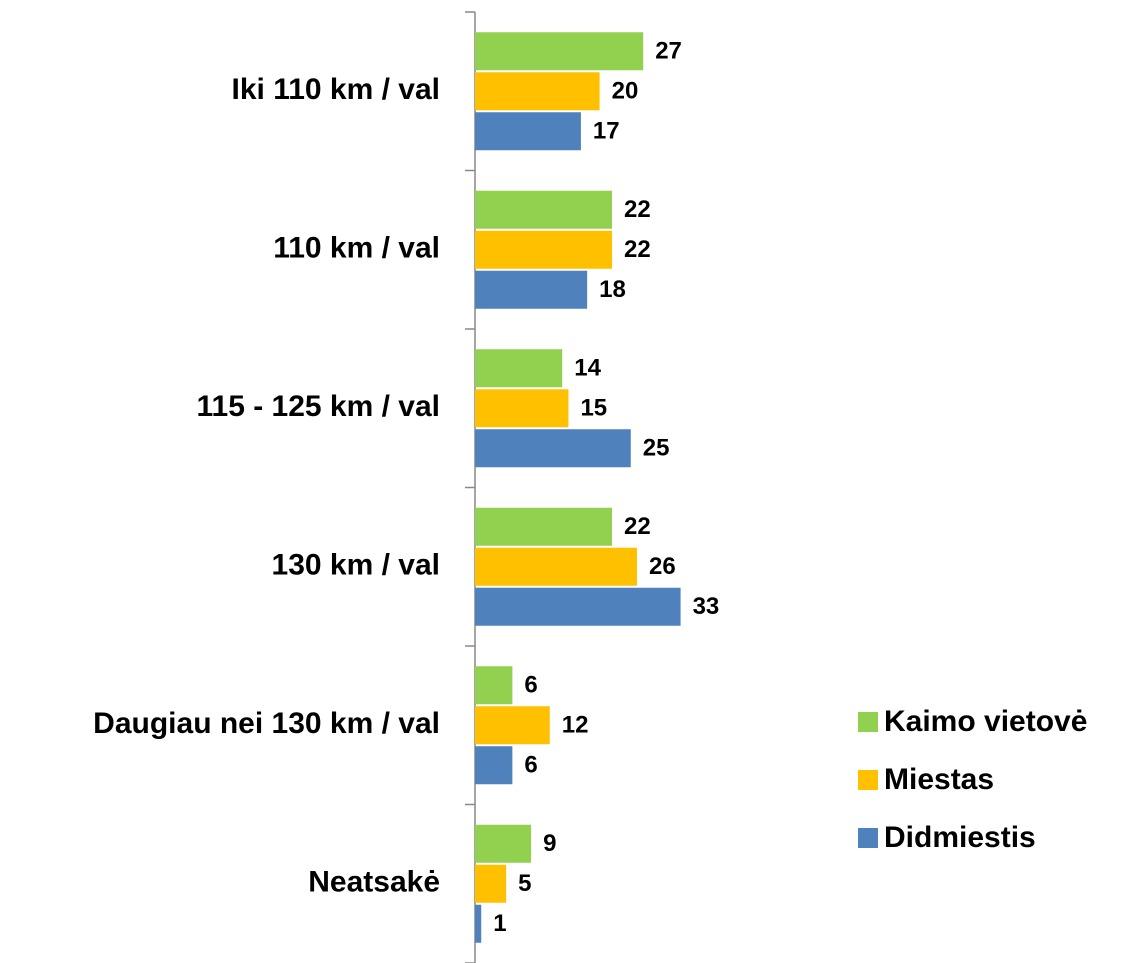  Describe the element at coordinates (985, 721) in the screenshot. I see `legend-label: Kaimo vietovė` at that location.